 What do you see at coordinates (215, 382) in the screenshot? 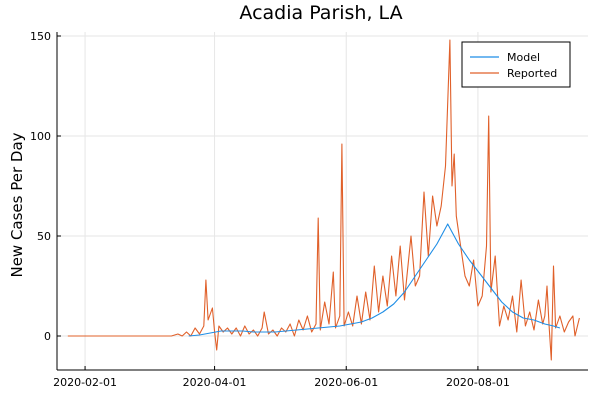
I see `x-tick-label: 2020-04-01` at bounding box center [215, 382].